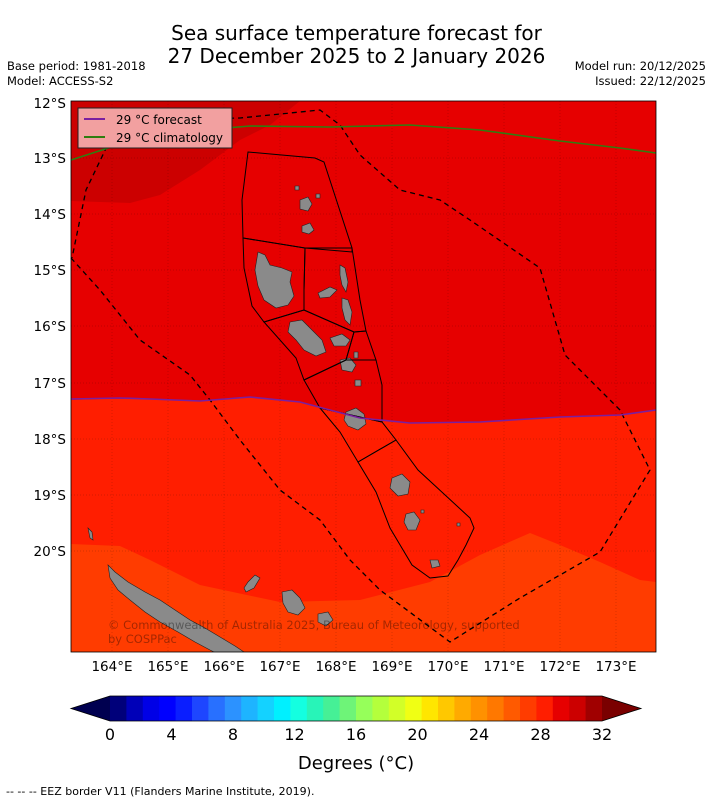  I want to click on colorbar-under-arrow, so click(90, 708).